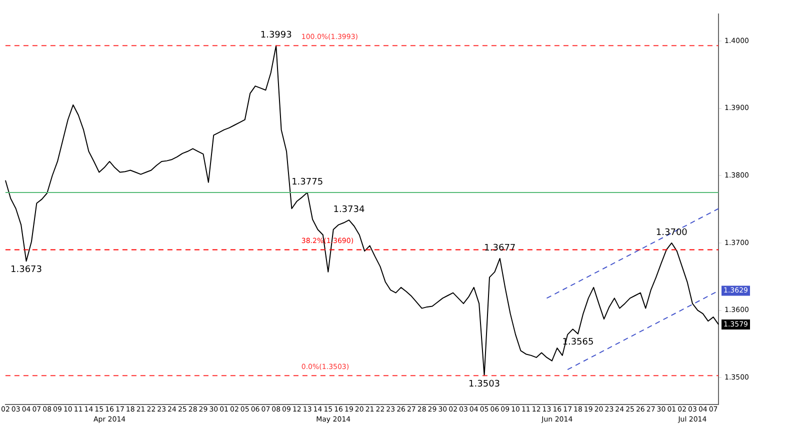 This screenshot has height=425, width=792. I want to click on annotation: 1.3503, so click(484, 384).